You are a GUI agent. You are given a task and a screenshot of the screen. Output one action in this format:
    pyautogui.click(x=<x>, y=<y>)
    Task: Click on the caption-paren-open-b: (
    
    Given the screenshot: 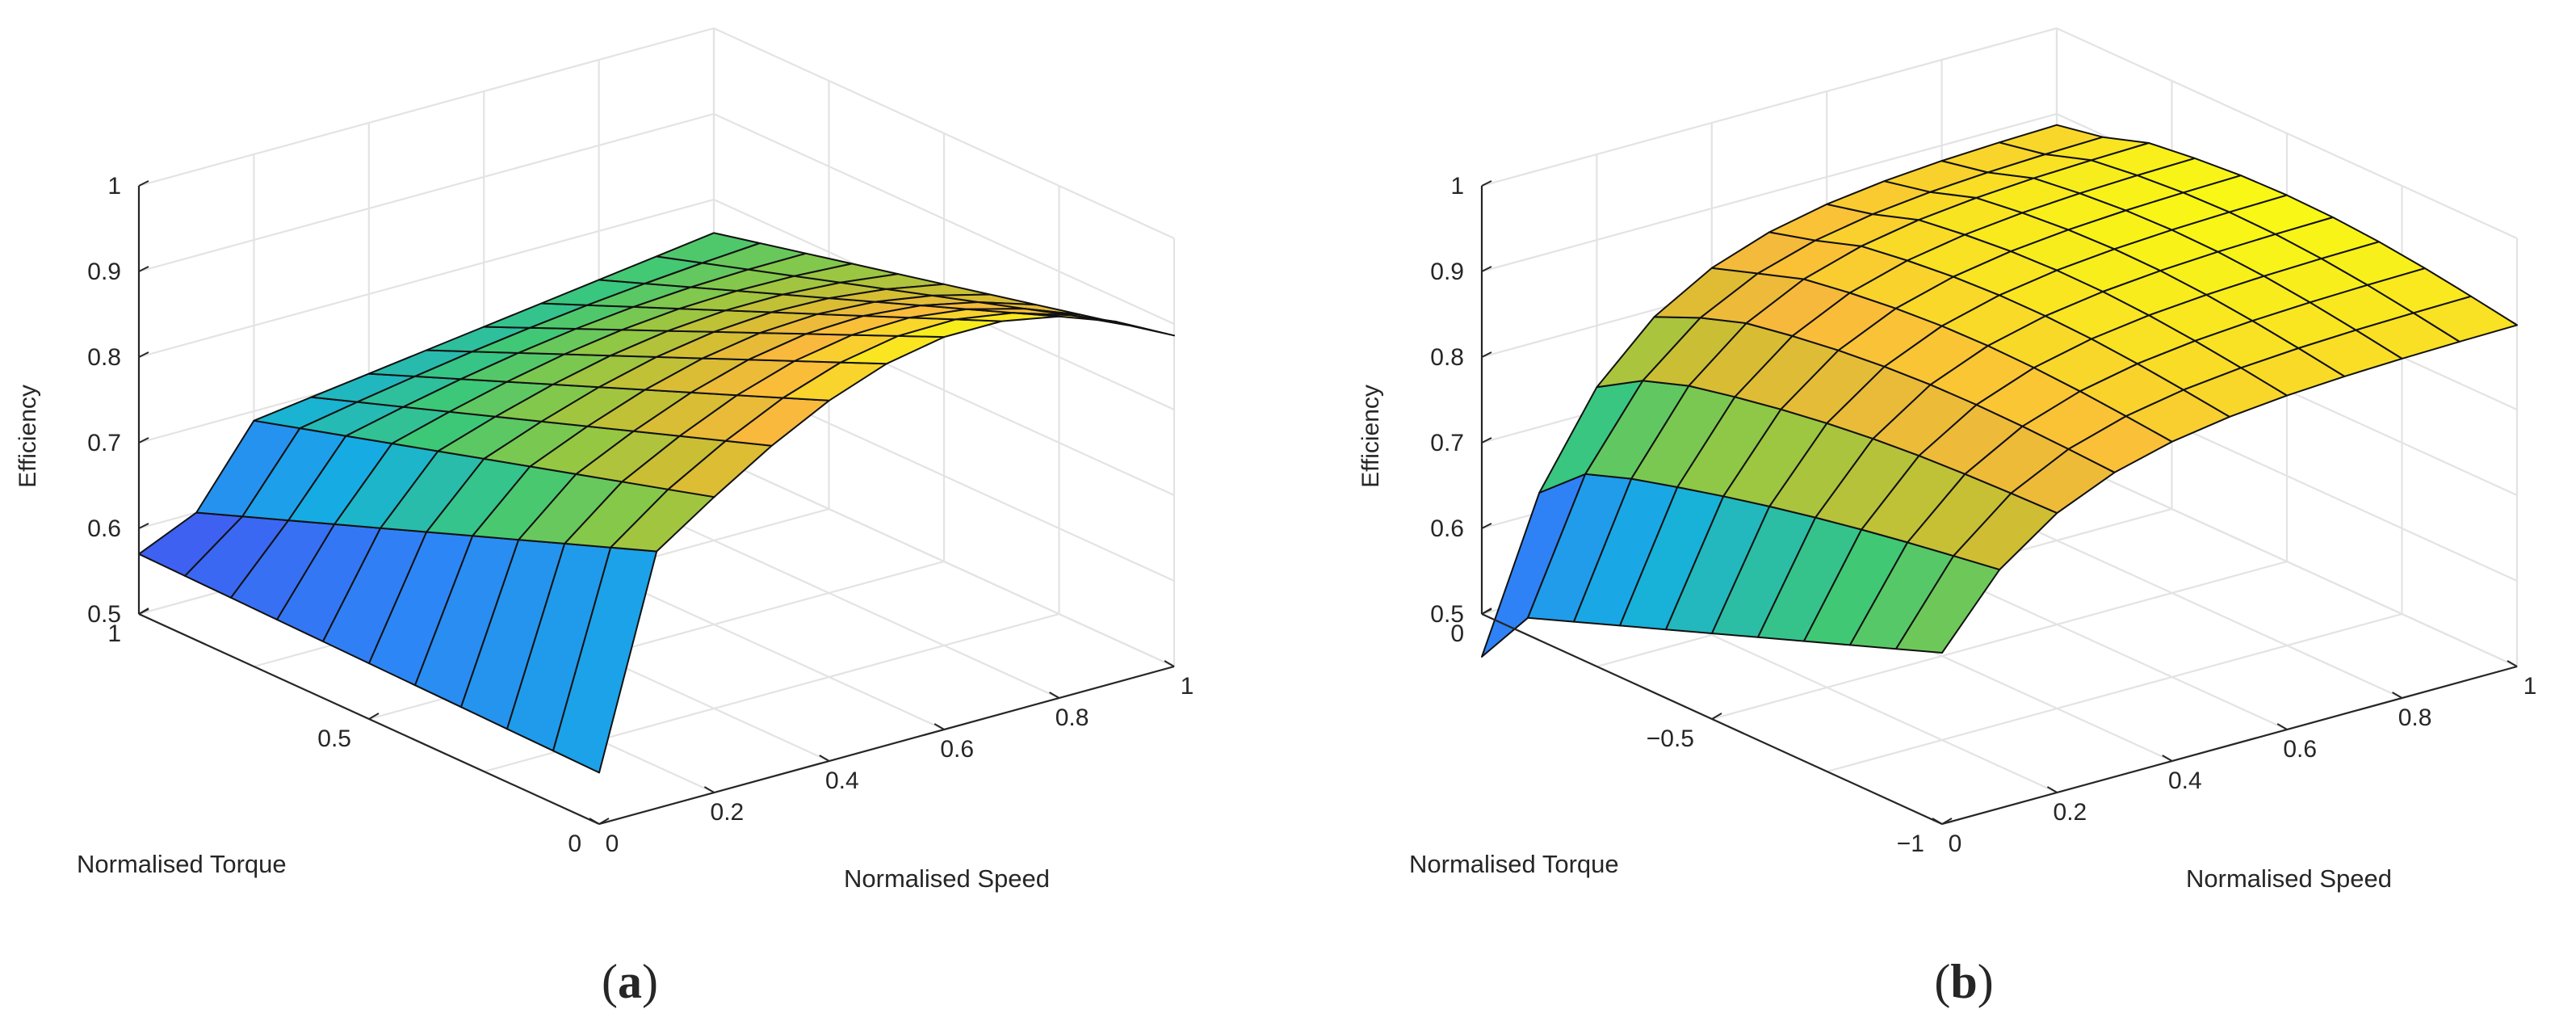 What is the action you would take?
    pyautogui.click(x=1942, y=982)
    